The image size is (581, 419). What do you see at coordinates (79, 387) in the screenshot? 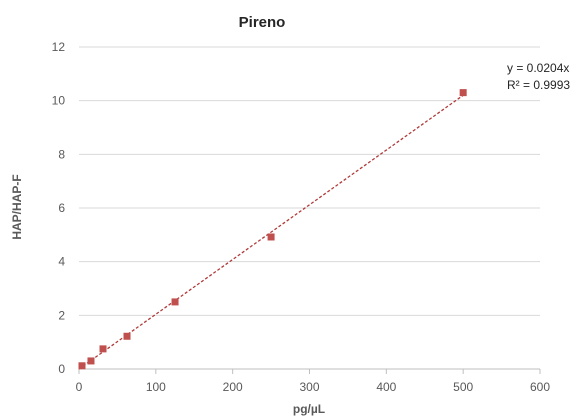
I see `x-tick-label: 0` at bounding box center [79, 387].